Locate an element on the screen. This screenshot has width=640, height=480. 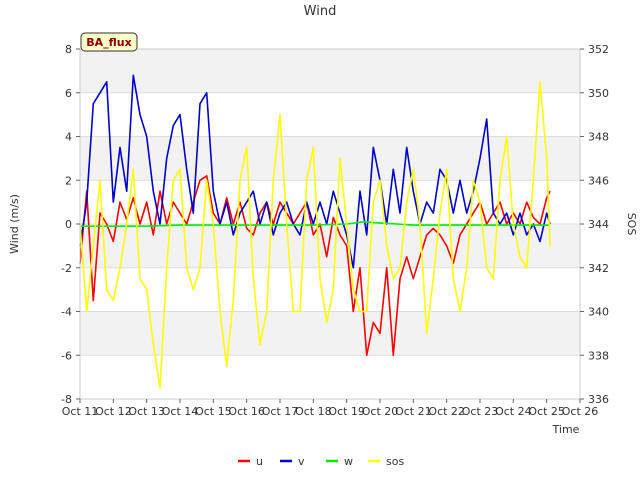
x-tick-label: Oct 11 is located at coordinates (80, 411).